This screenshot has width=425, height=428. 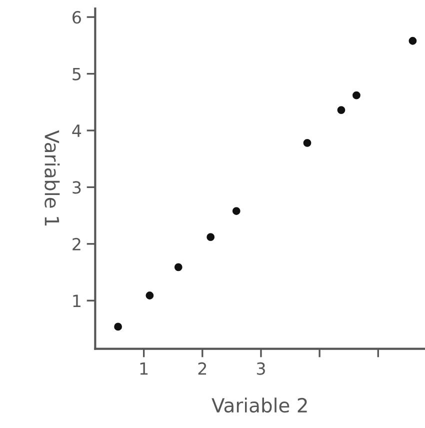 I want to click on x-tick-label: 2, so click(x=202, y=368).